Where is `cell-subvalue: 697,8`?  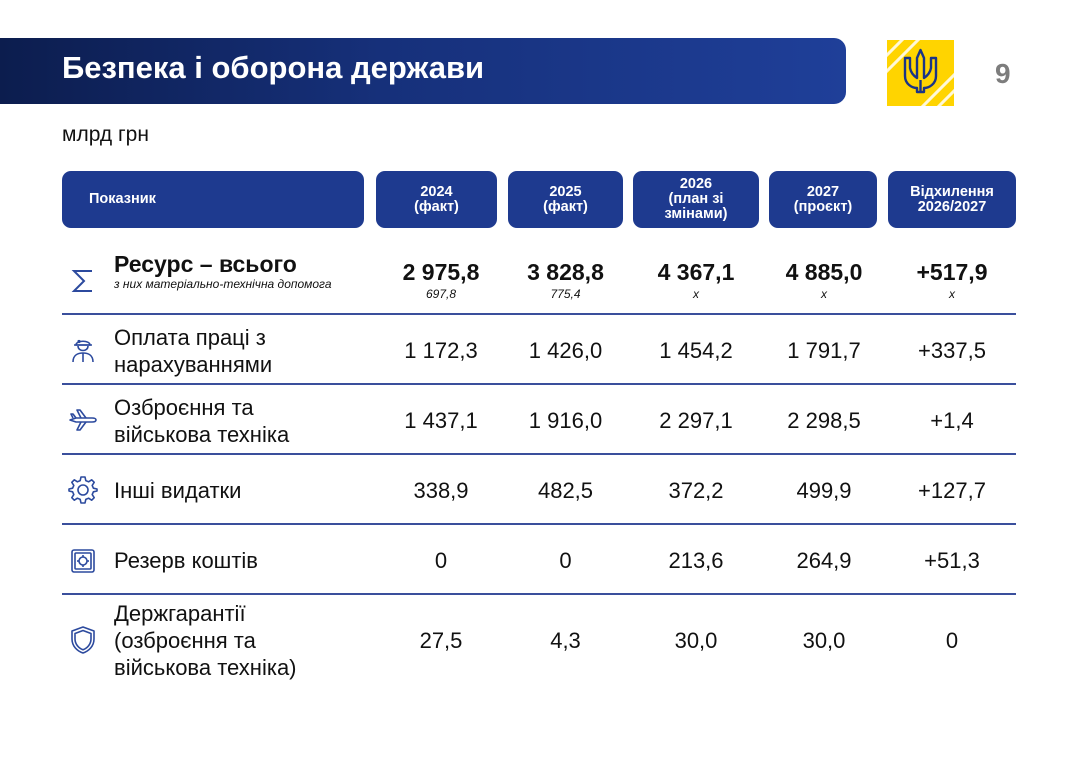 cell-subvalue: 697,8 is located at coordinates (441, 294).